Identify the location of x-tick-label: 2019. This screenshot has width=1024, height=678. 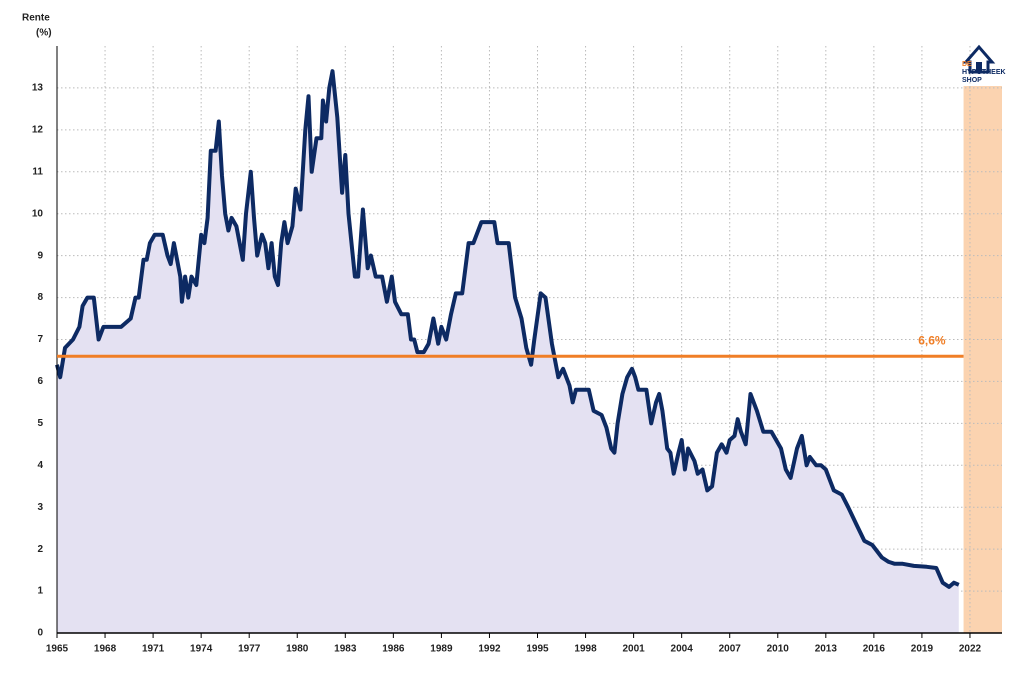
(922, 649).